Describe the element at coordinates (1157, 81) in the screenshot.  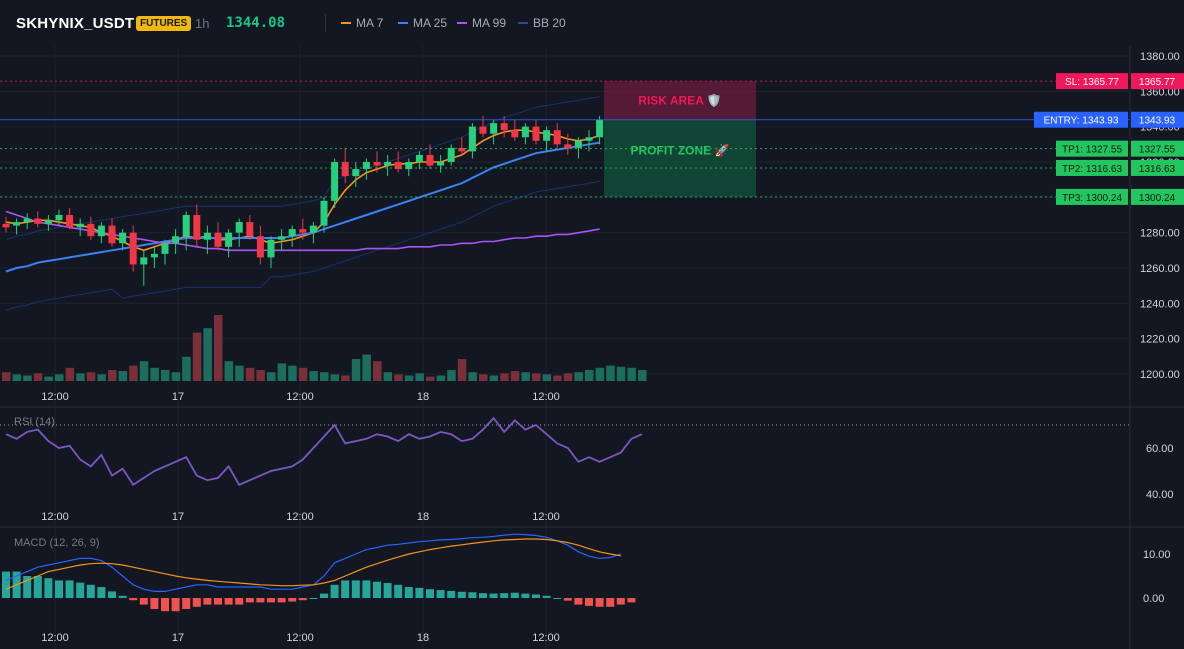
I see `level-axis-tag-sl` at that location.